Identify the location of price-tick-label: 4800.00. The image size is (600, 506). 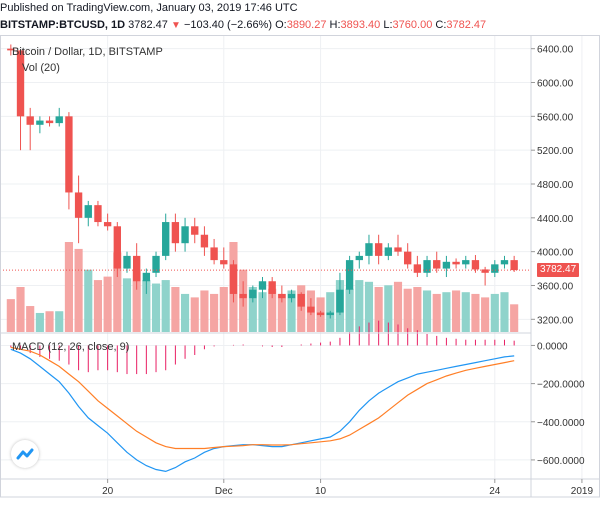
(555, 185).